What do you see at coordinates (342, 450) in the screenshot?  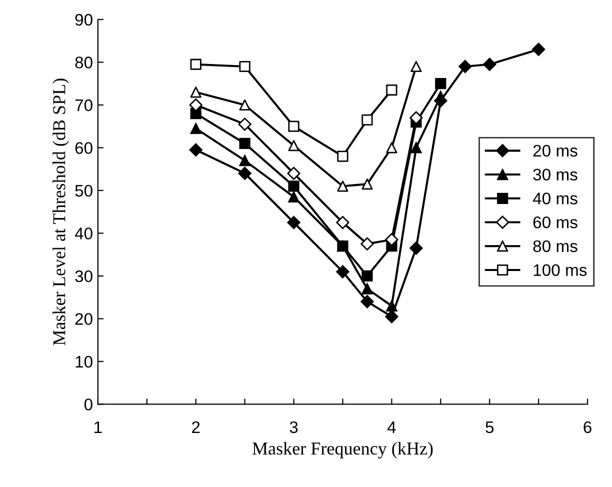 I see `x-axis-title: Masker Frequency (kHz)` at bounding box center [342, 450].